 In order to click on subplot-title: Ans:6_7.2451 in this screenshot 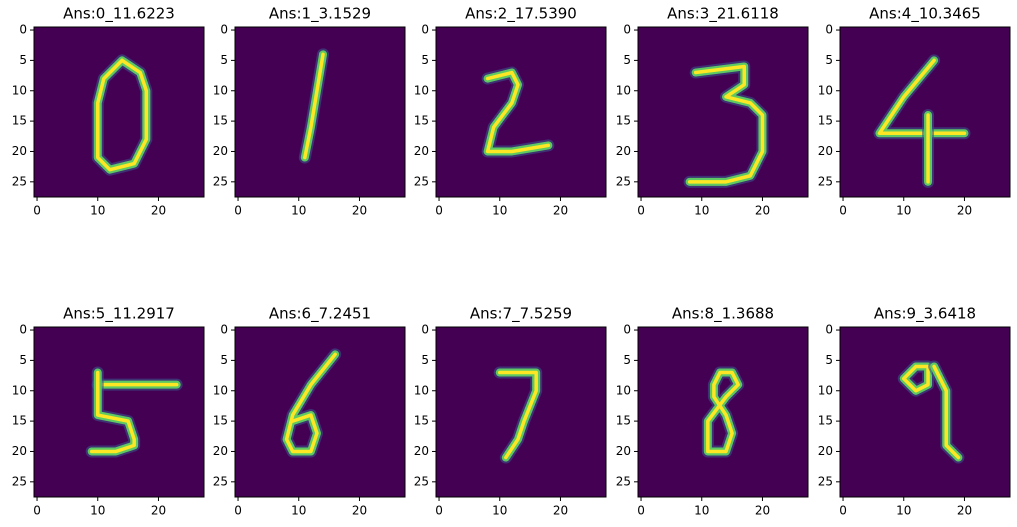, I will do `click(320, 314)`.